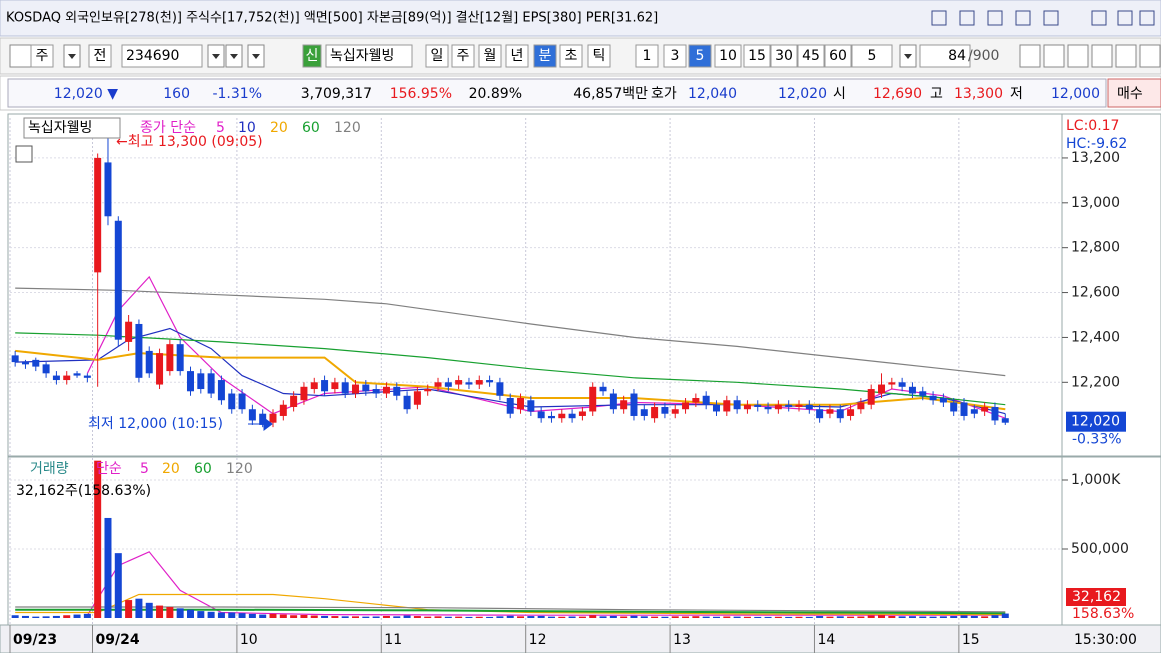  I want to click on toolbar-label: 틱, so click(599, 56).